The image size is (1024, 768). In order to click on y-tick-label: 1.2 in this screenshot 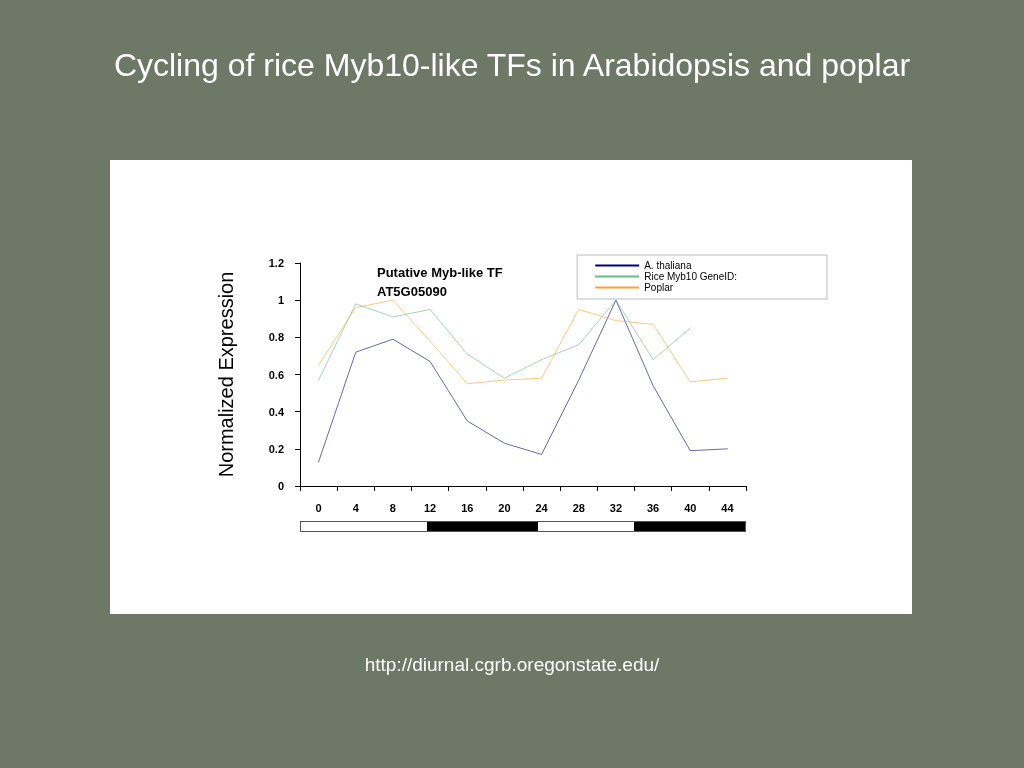, I will do `click(276, 263)`.